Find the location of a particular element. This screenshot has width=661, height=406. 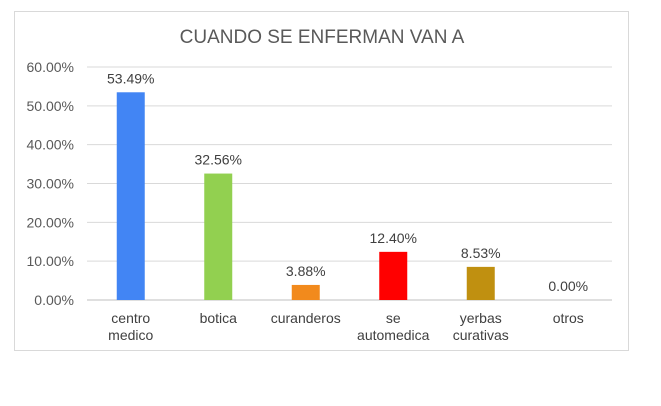

chart-title: CUANDO SE ENFERMAN VAN A is located at coordinates (322, 37).